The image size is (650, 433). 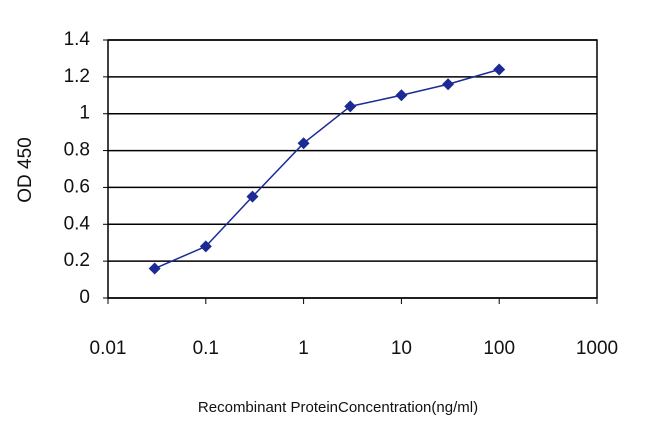 I want to click on y-tick-label: 0.8, so click(x=77, y=150).